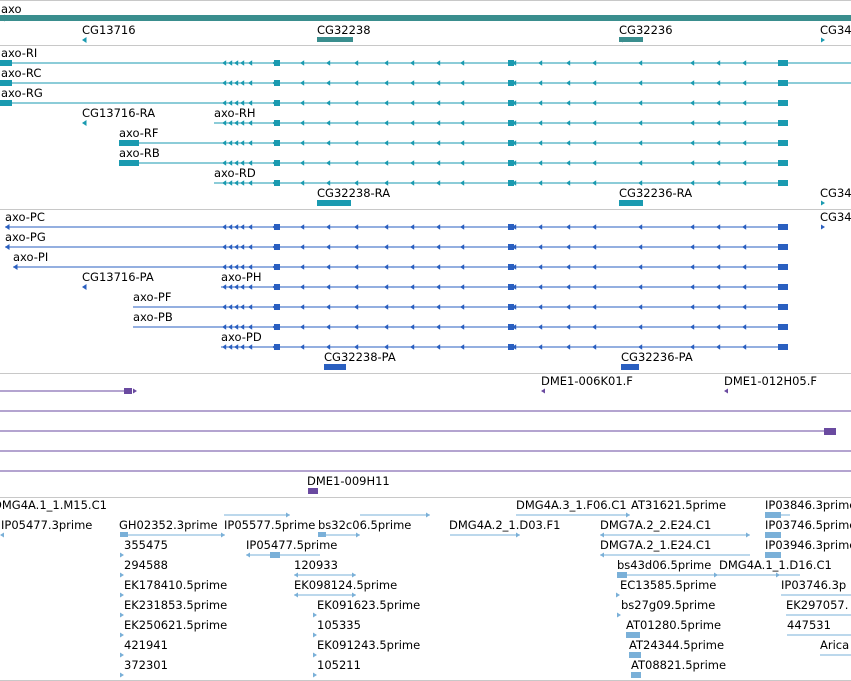 Image resolution: width=851 pixels, height=681 pixels. Describe the element at coordinates (369, 605) in the screenshot. I see `est-label: EK091623.5prime` at that location.